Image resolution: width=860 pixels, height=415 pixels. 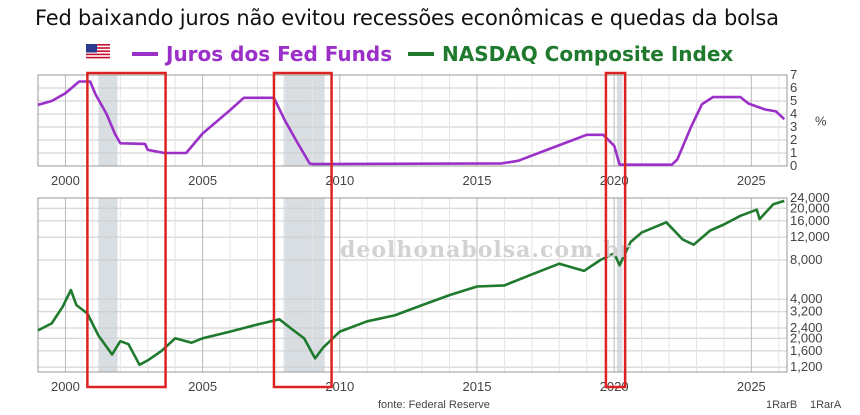 I want to click on y-tick-label: 12,000, so click(x=810, y=236).